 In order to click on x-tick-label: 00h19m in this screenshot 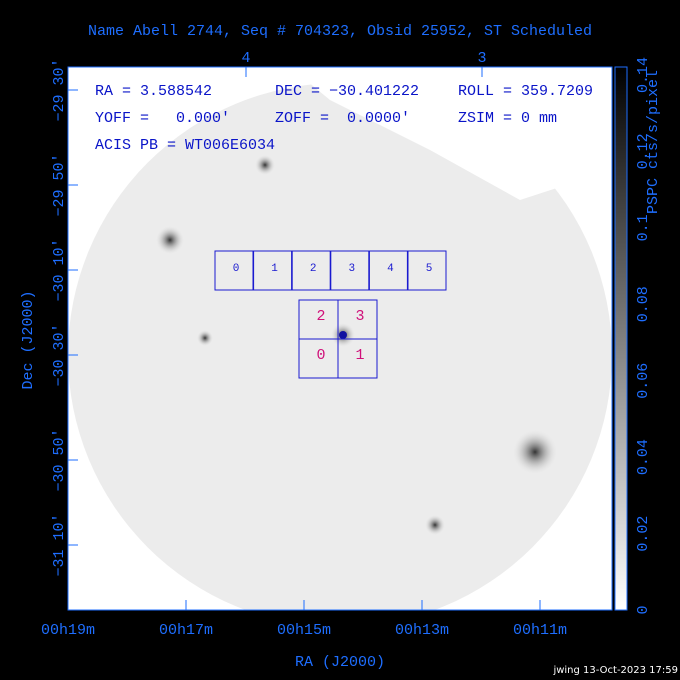, I will do `click(68, 630)`.